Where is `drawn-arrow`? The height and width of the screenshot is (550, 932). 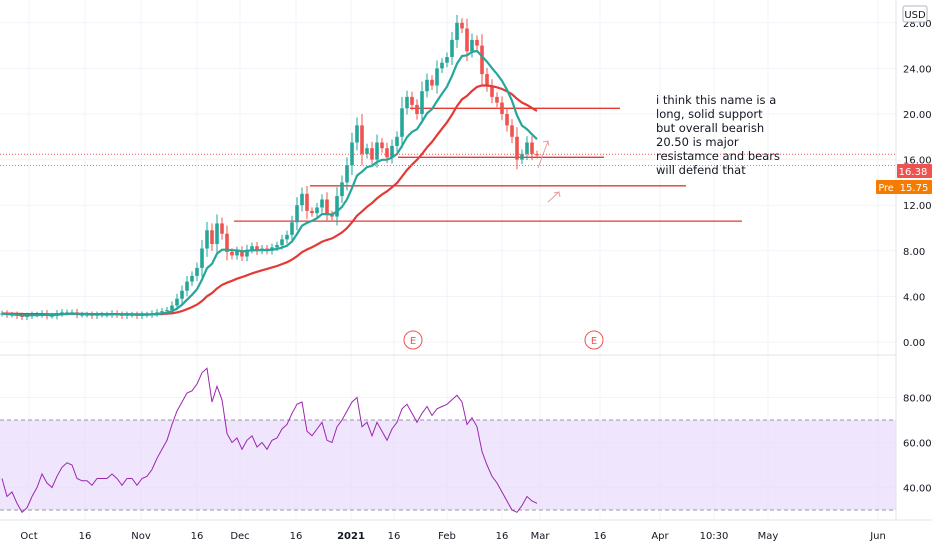
drawn-arrow is located at coordinates (554, 197).